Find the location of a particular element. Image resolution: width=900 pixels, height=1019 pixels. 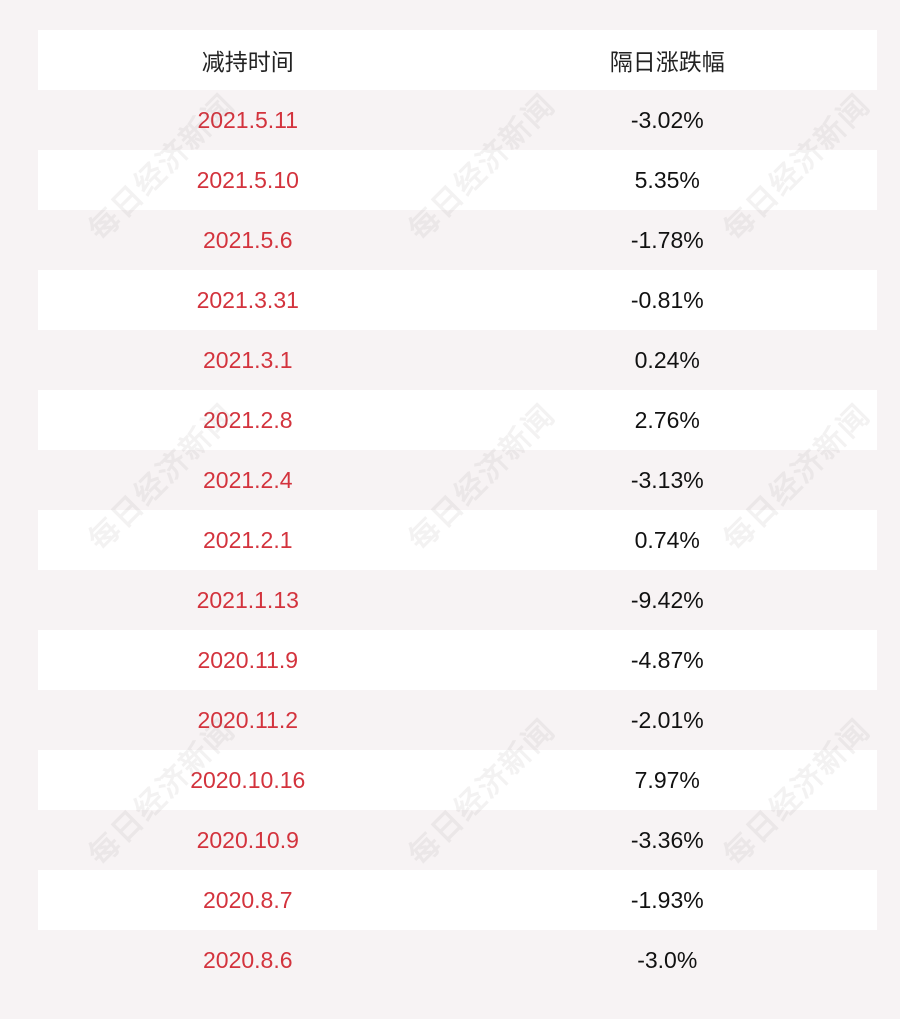

change-cell: -0.81% is located at coordinates (667, 299).